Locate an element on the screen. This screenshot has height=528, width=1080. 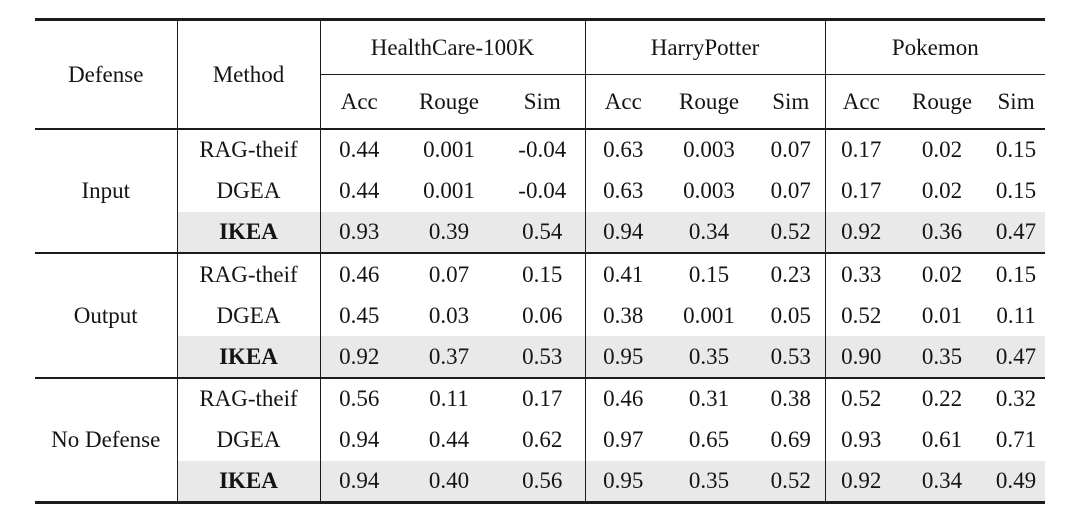
header-group-healthcare: HealthCare-100K is located at coordinates (452, 47).